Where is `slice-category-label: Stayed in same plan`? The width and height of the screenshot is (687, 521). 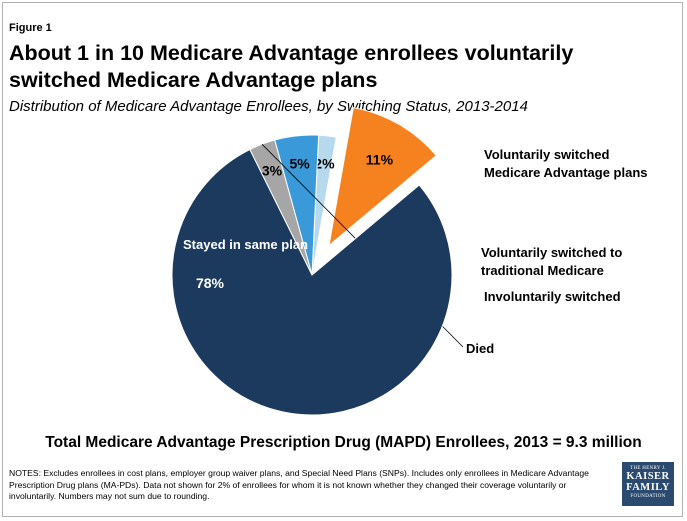 slice-category-label: Stayed in same plan is located at coordinates (245, 244).